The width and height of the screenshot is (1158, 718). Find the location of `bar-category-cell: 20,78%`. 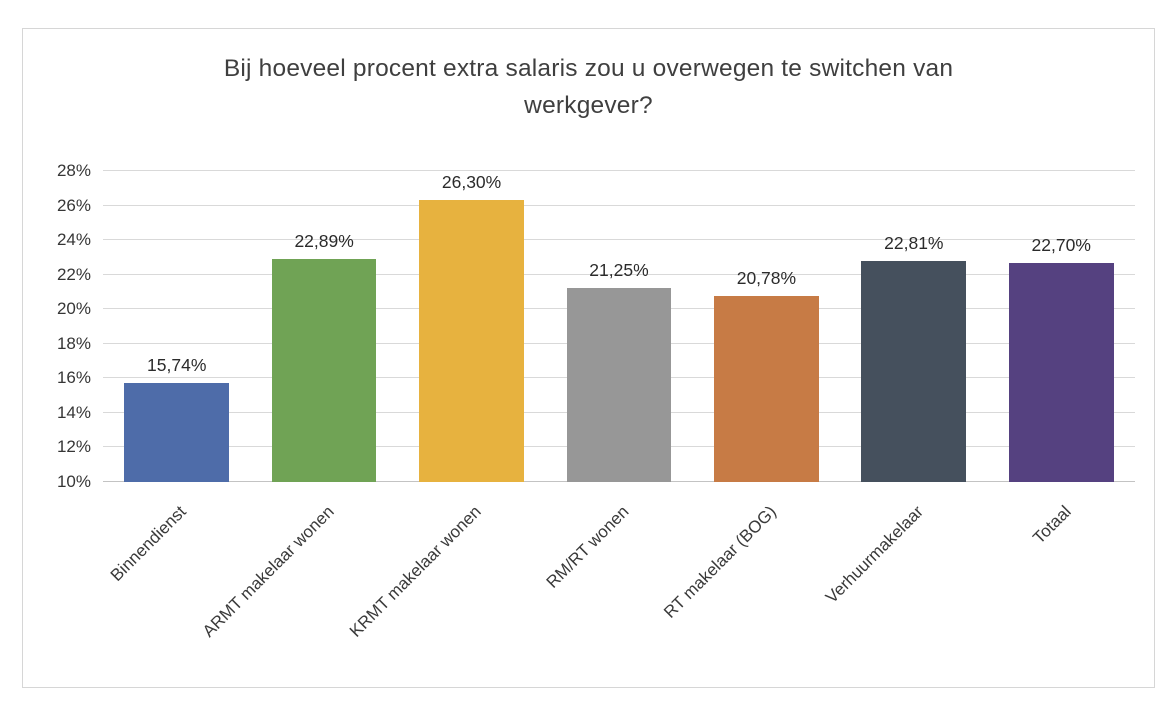

bar-category-cell: 20,78% is located at coordinates (766, 326).